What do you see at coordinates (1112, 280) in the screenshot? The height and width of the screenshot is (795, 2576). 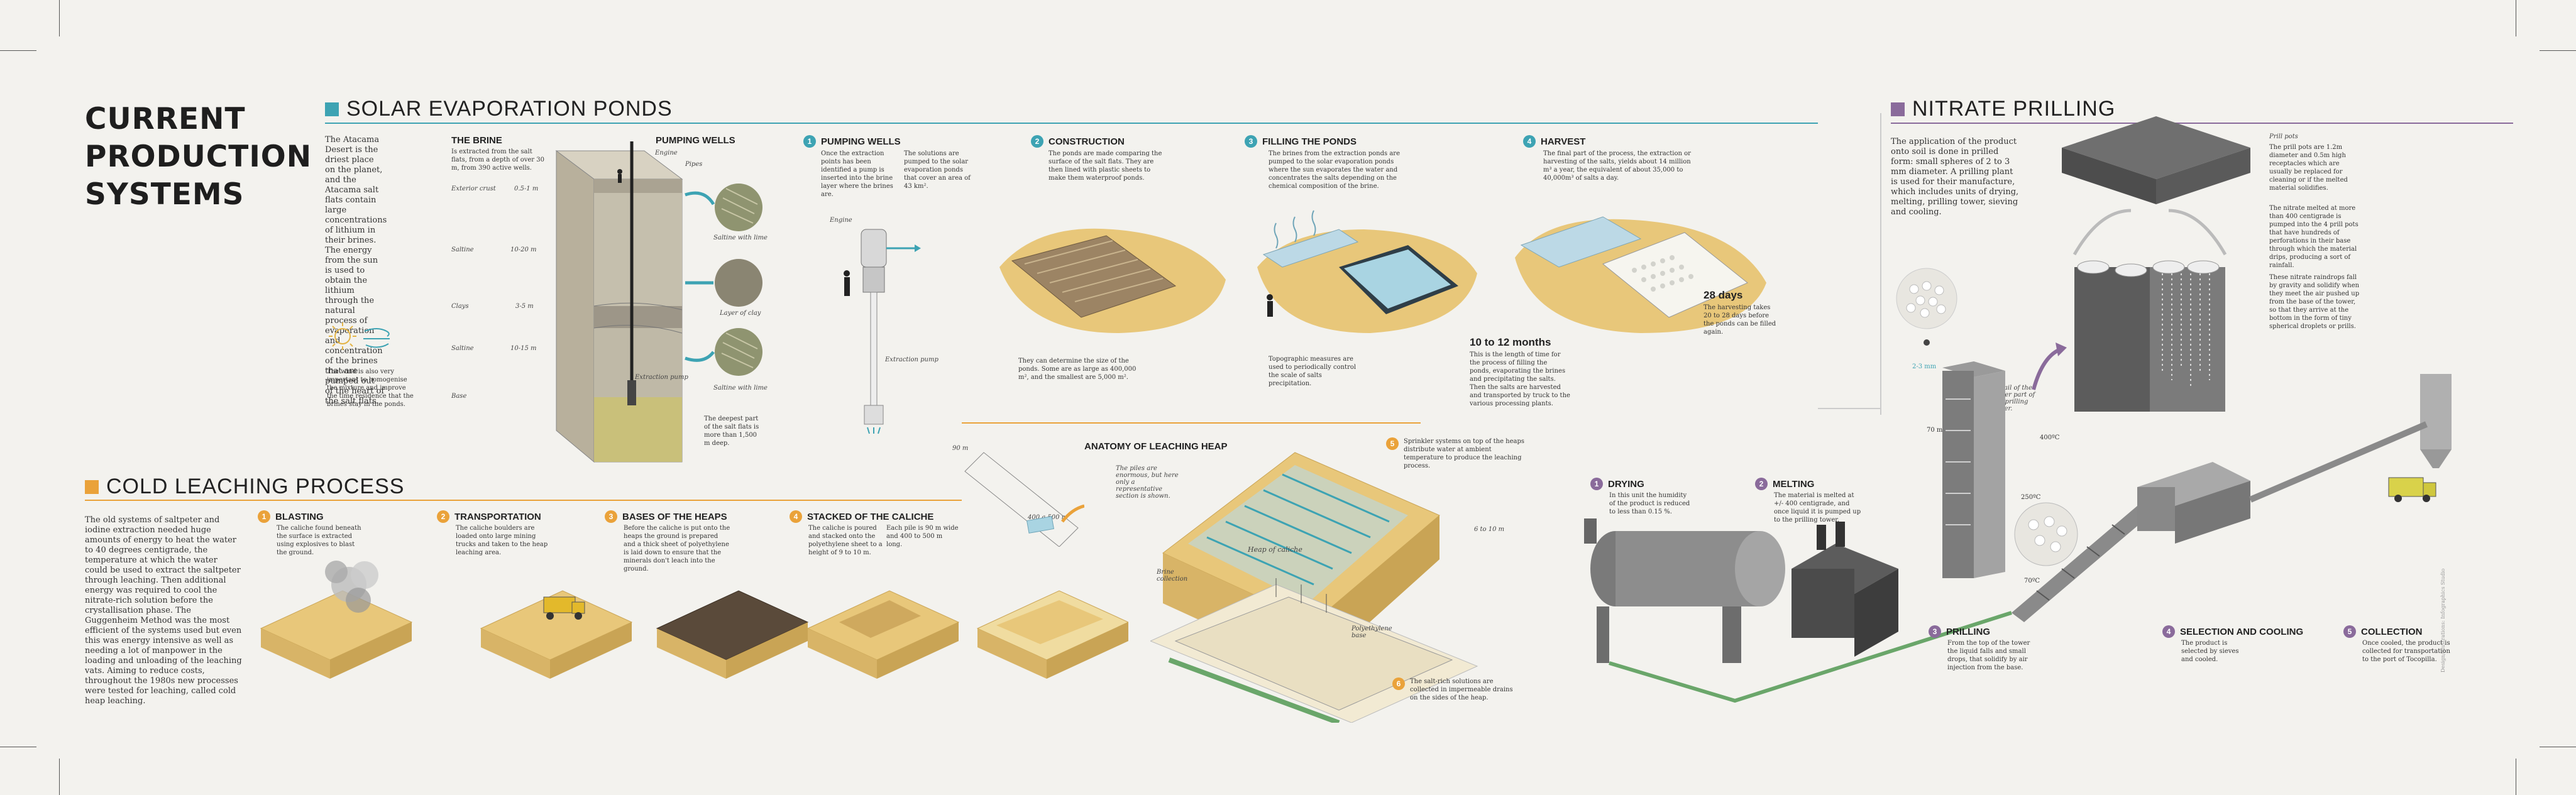 I see `pond-construction-illustration` at bounding box center [1112, 280].